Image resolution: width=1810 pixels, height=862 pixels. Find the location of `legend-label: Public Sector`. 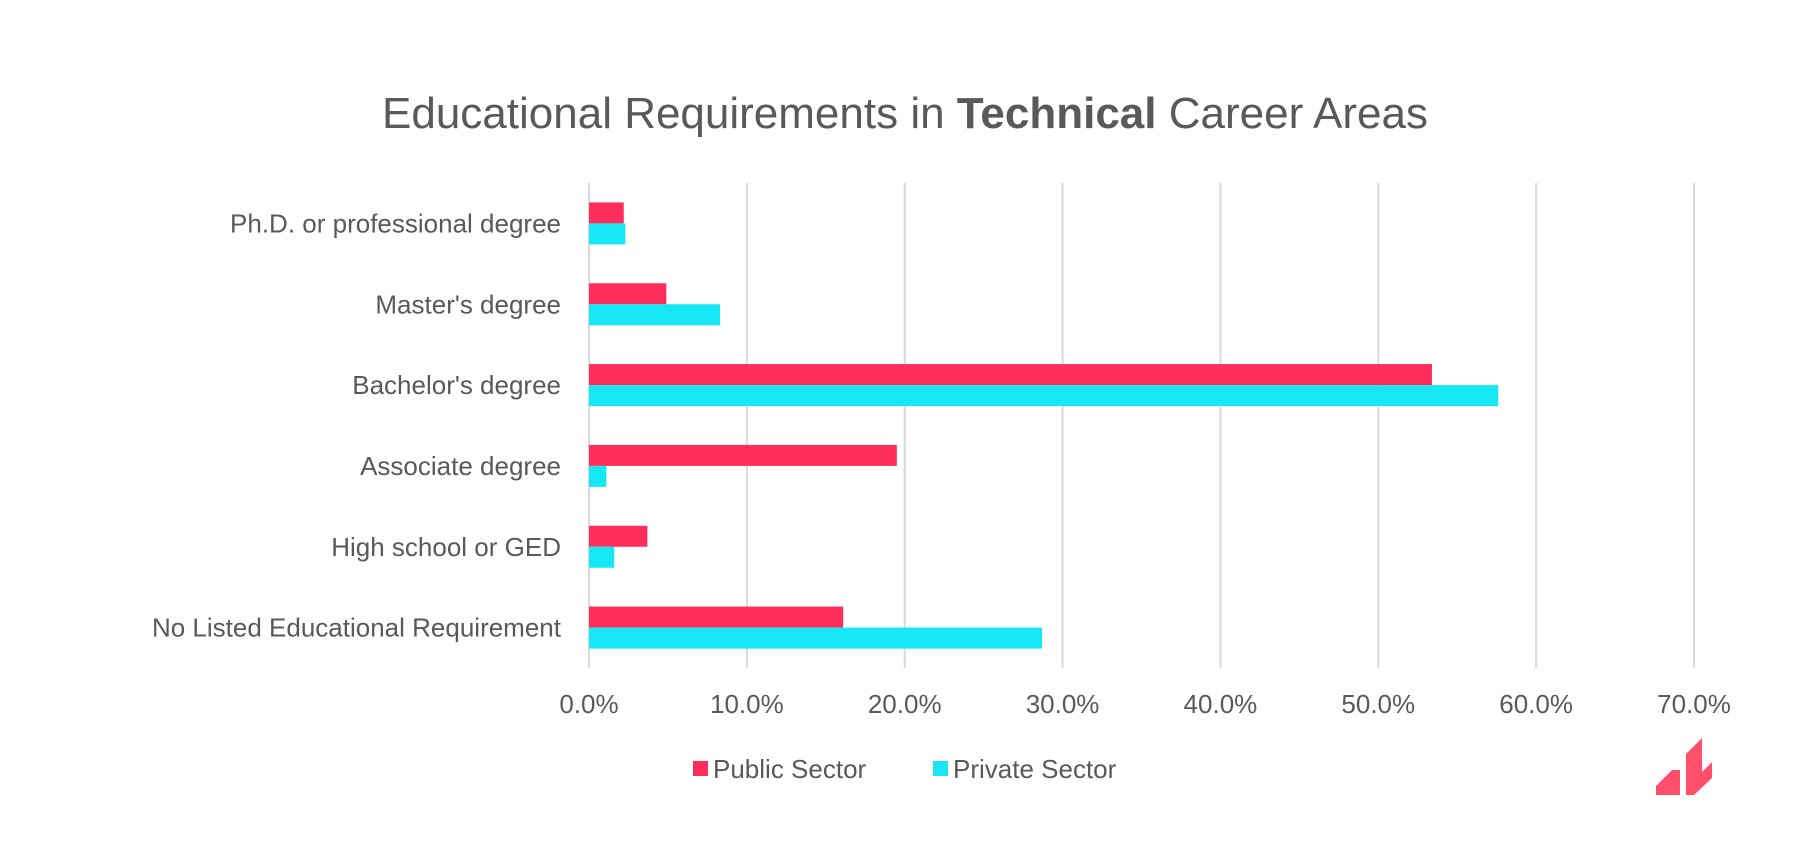

legend-label: Public Sector is located at coordinates (790, 769).